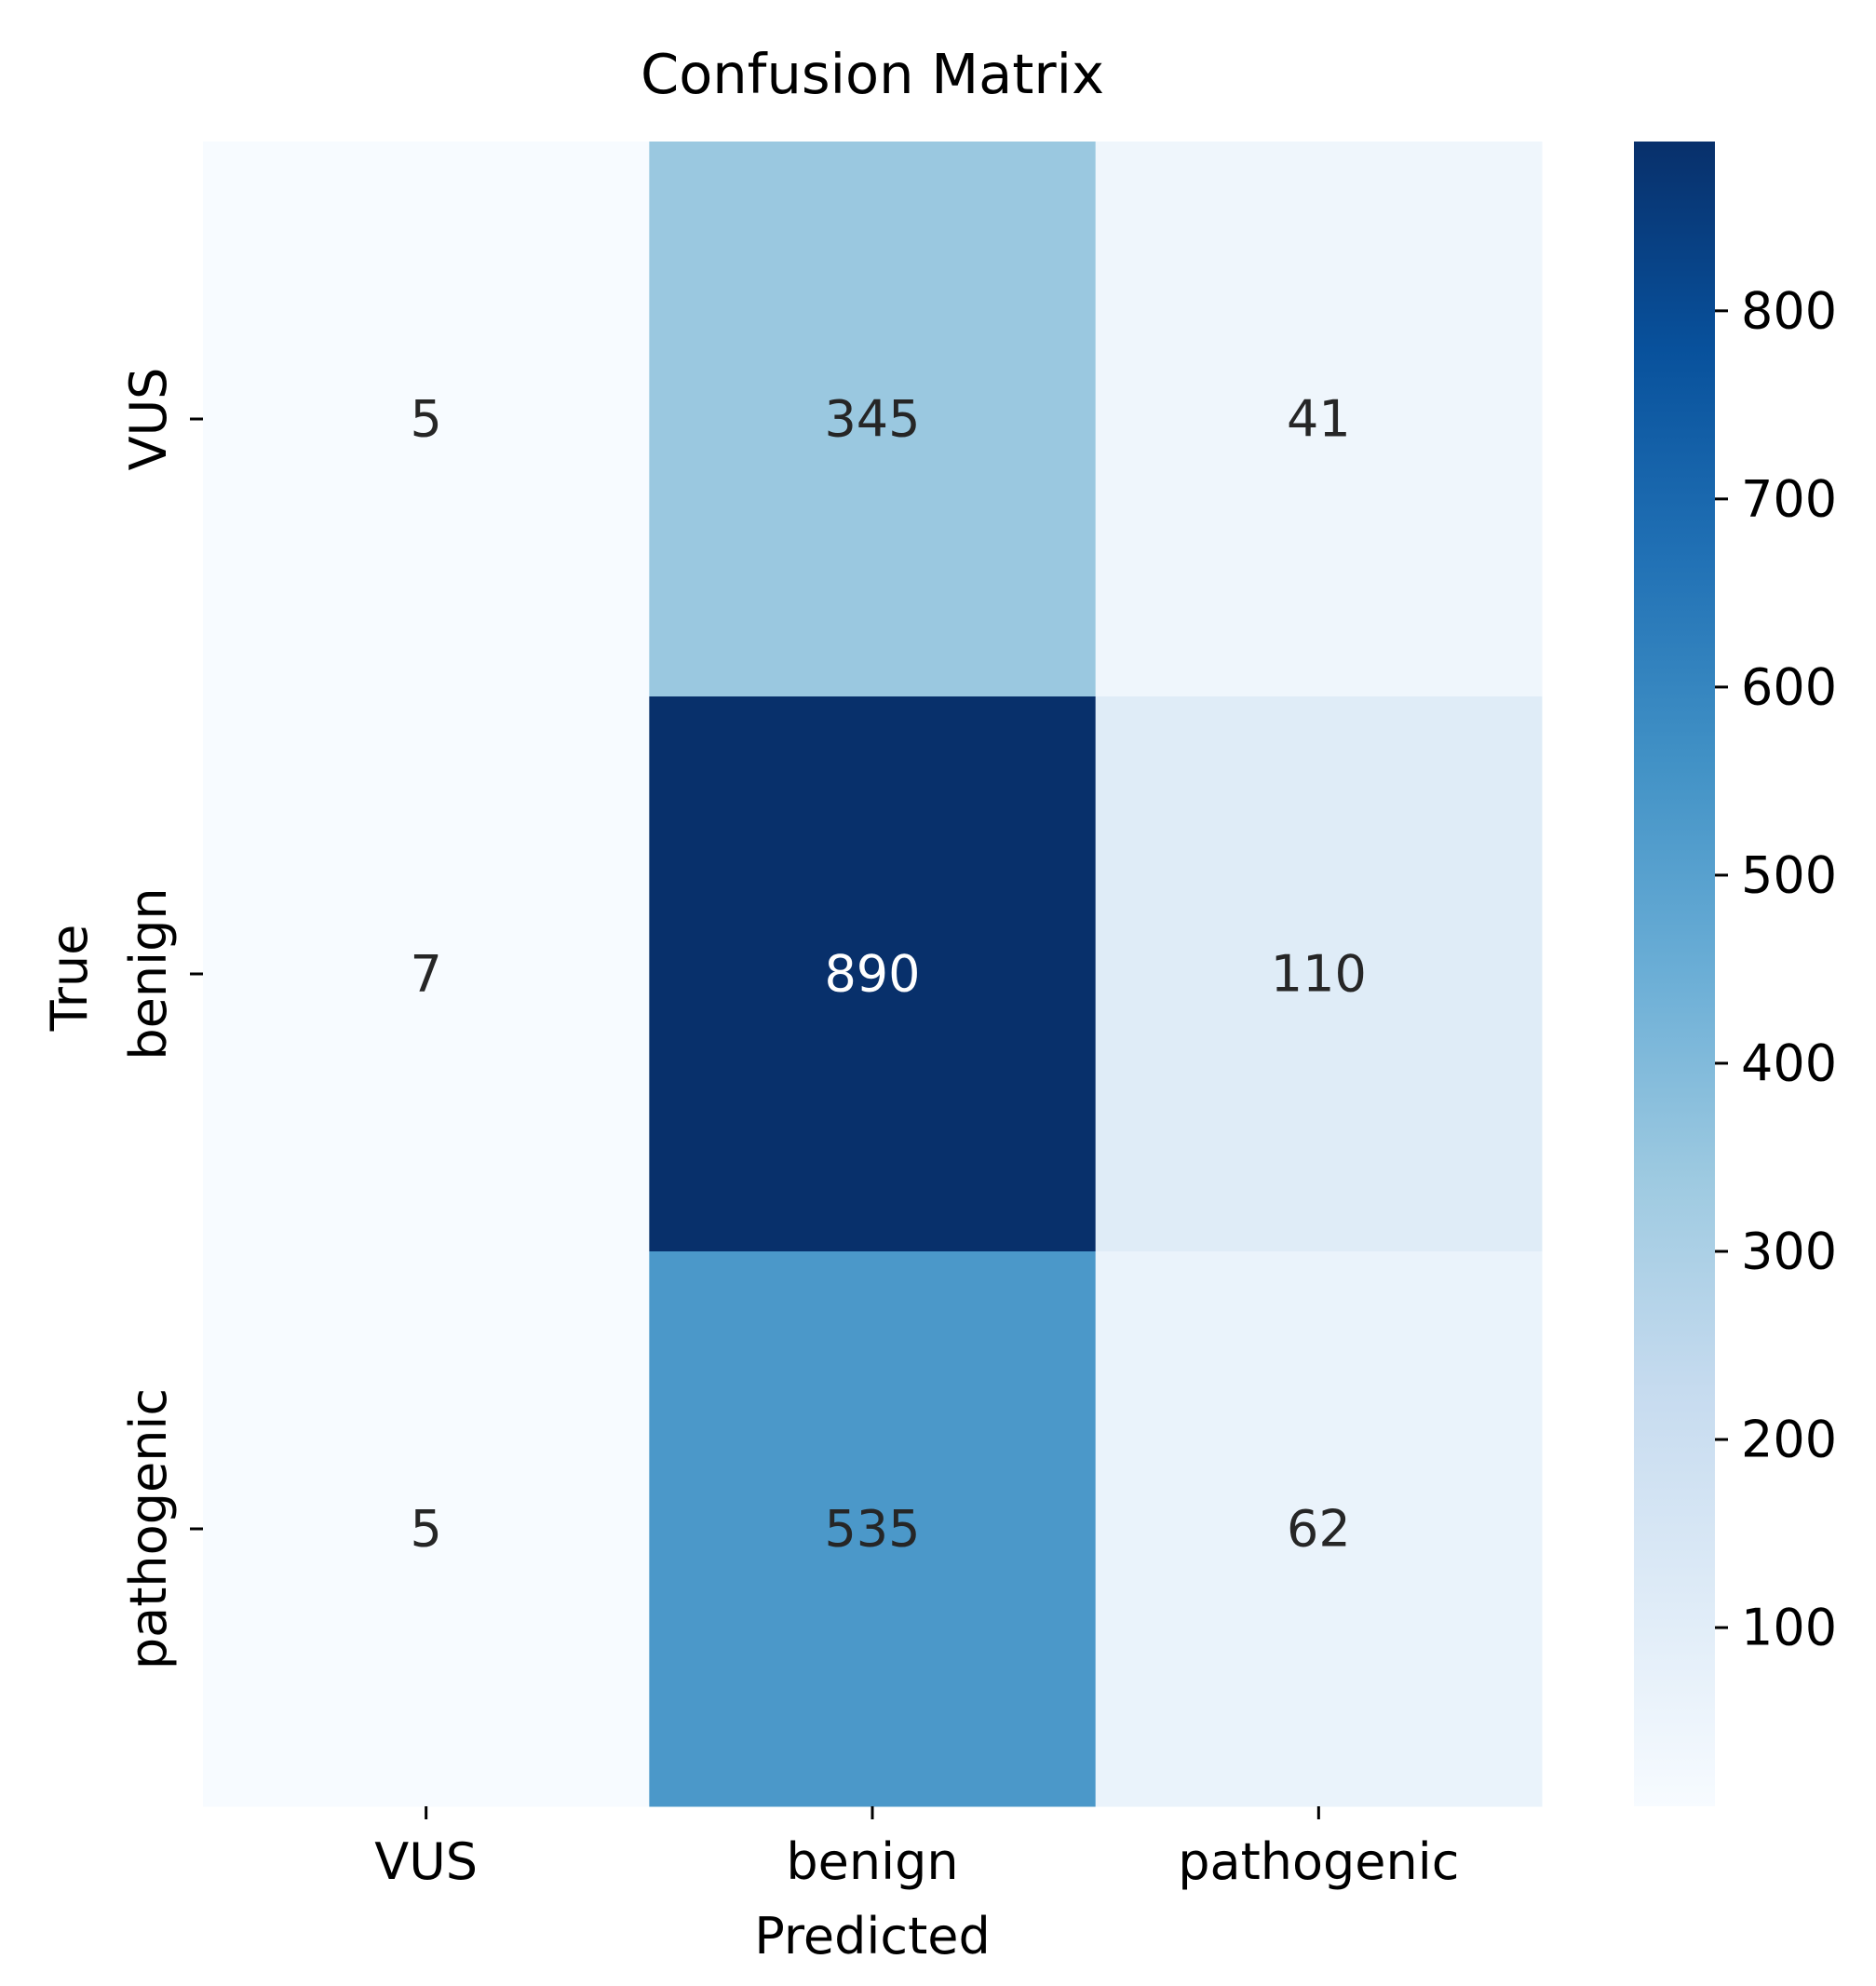 The width and height of the screenshot is (1876, 1986). I want to click on cell-value-label: 535, so click(872, 1530).